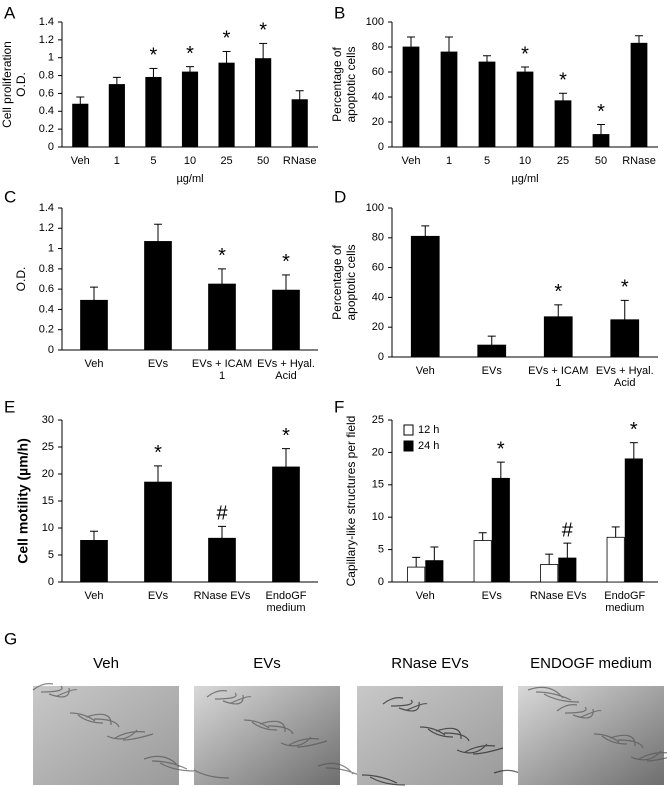 The image size is (667, 787). I want to click on y-tick-label: 0.6, so click(46, 93).